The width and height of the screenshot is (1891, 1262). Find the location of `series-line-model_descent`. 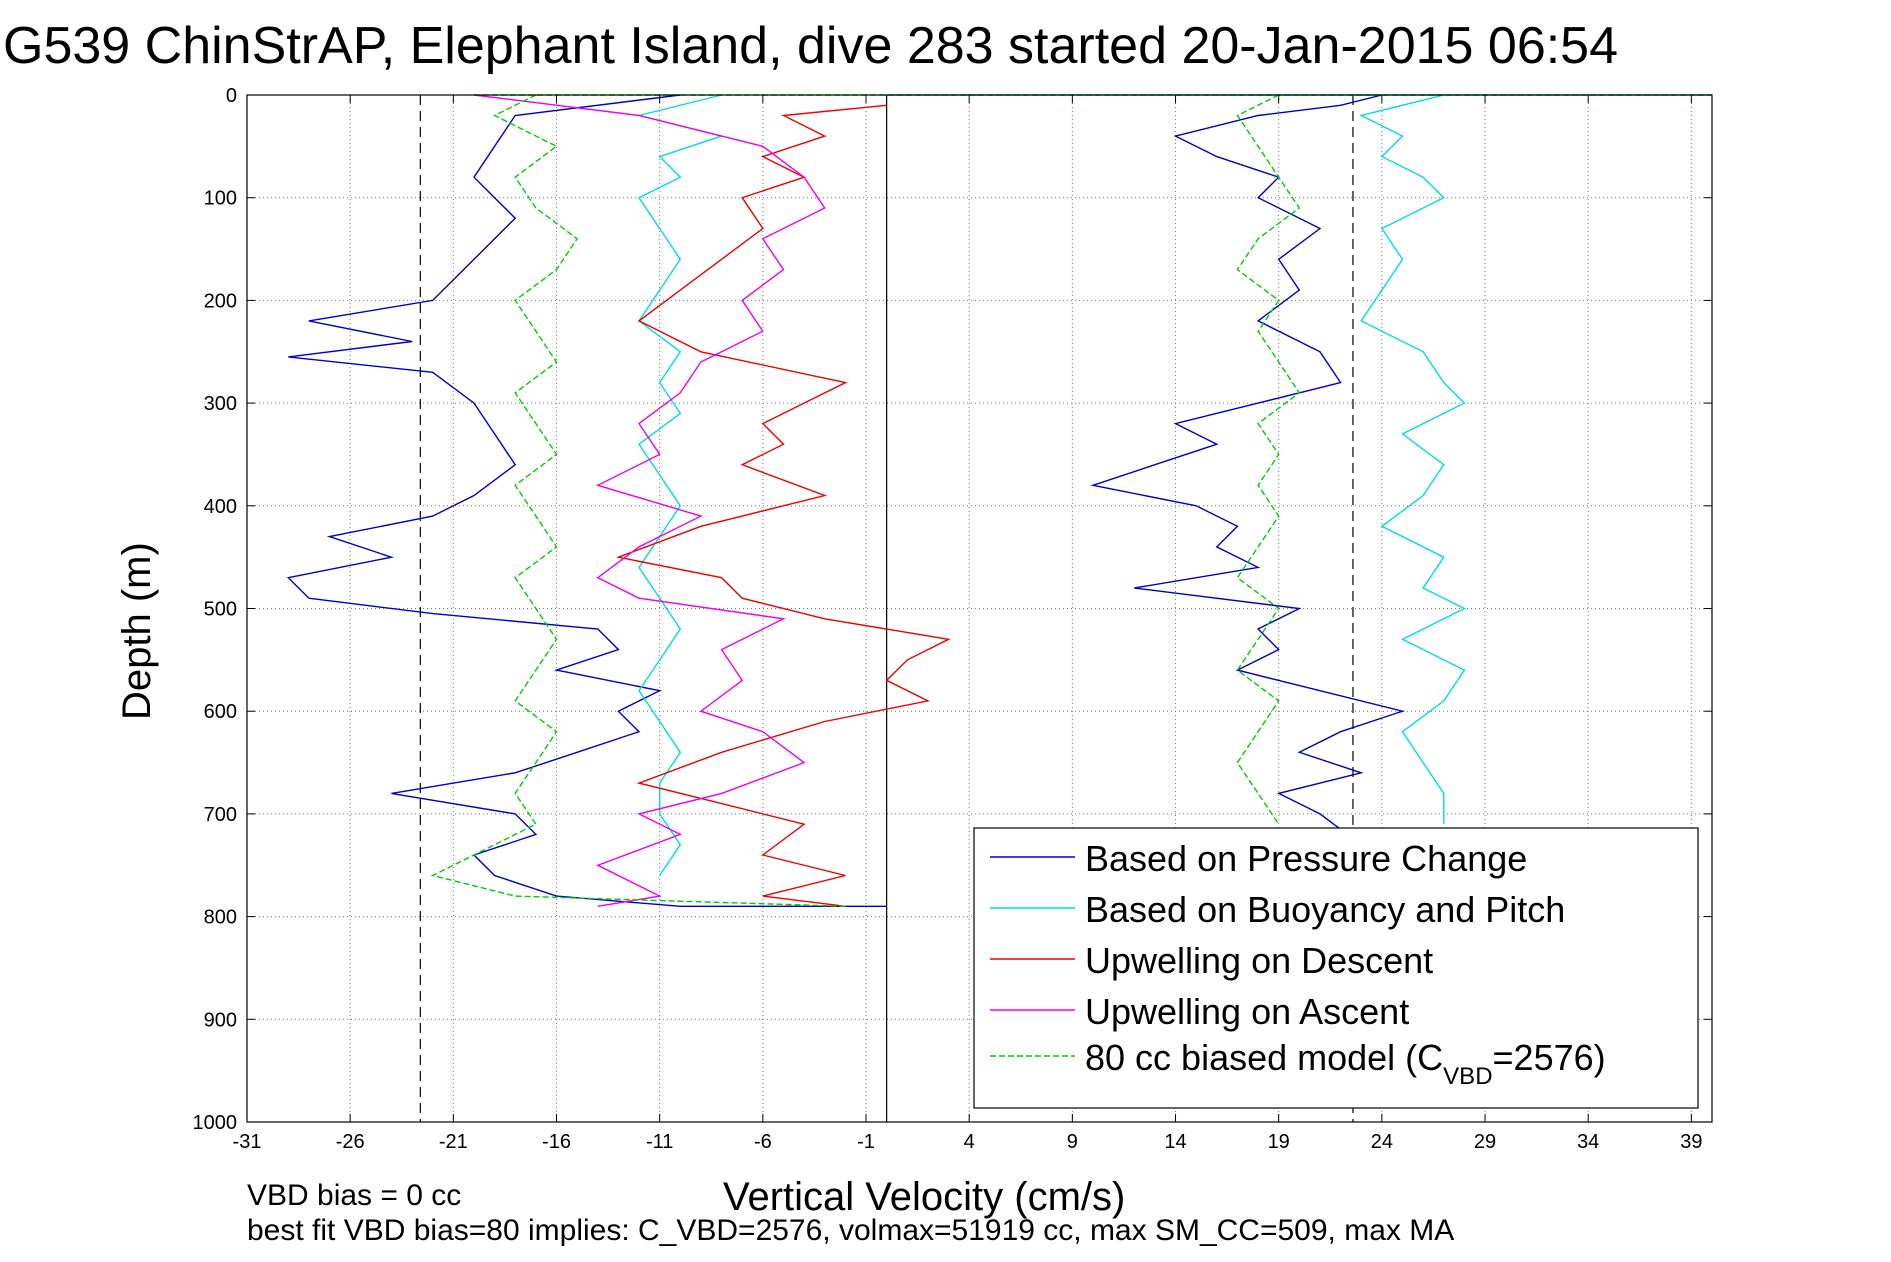

series-line-model_descent is located at coordinates (638, 500).